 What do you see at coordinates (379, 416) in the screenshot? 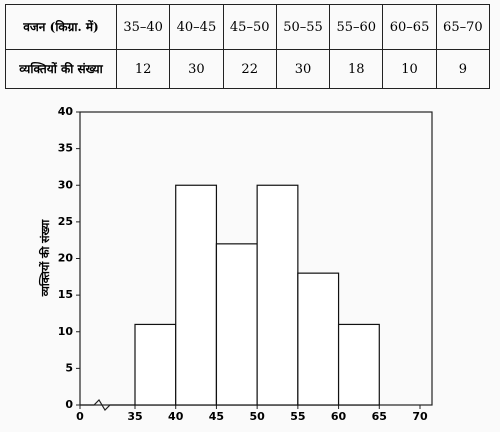
I see `x-tick-label: 65` at bounding box center [379, 416].